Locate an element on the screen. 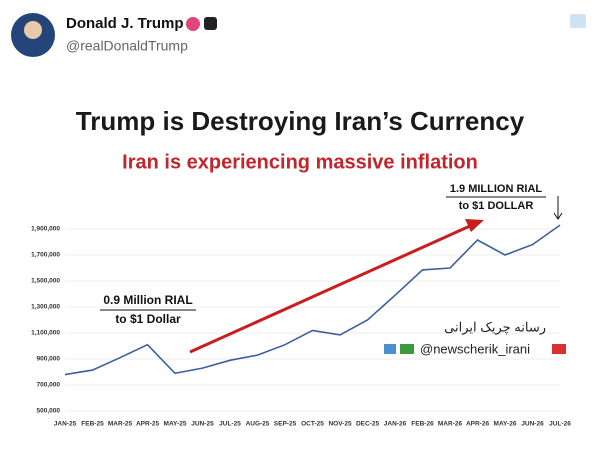  author-handle: @realDonaldTrump is located at coordinates (127, 46).